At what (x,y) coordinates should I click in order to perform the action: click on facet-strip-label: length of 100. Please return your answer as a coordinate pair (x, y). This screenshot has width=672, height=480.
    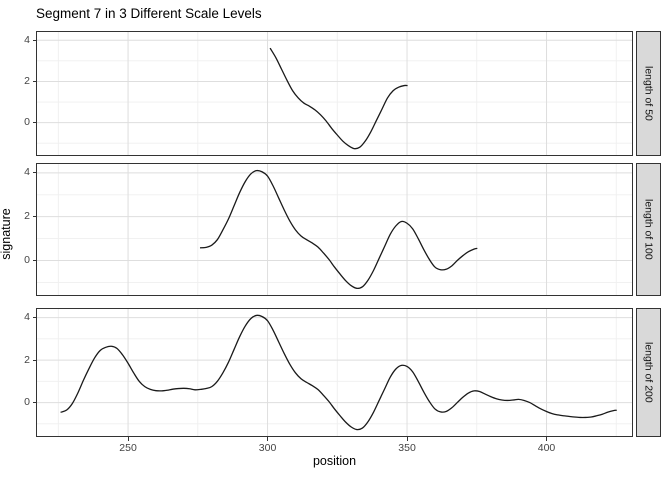
    Looking at the image, I should click on (648, 229).